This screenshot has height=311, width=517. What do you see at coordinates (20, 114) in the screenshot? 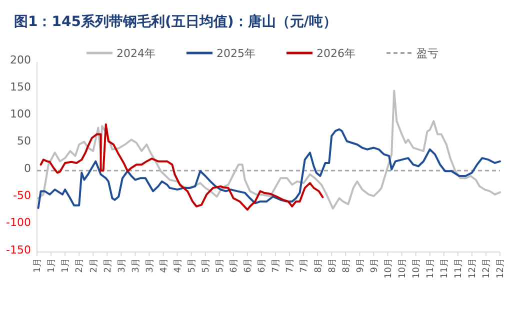
I see `y-tick-label: 100` at bounding box center [20, 114].